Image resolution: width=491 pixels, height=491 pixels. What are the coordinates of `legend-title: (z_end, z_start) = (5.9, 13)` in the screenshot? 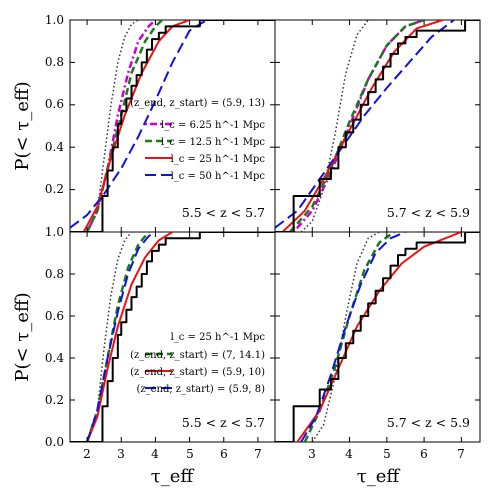 It's located at (197, 103).